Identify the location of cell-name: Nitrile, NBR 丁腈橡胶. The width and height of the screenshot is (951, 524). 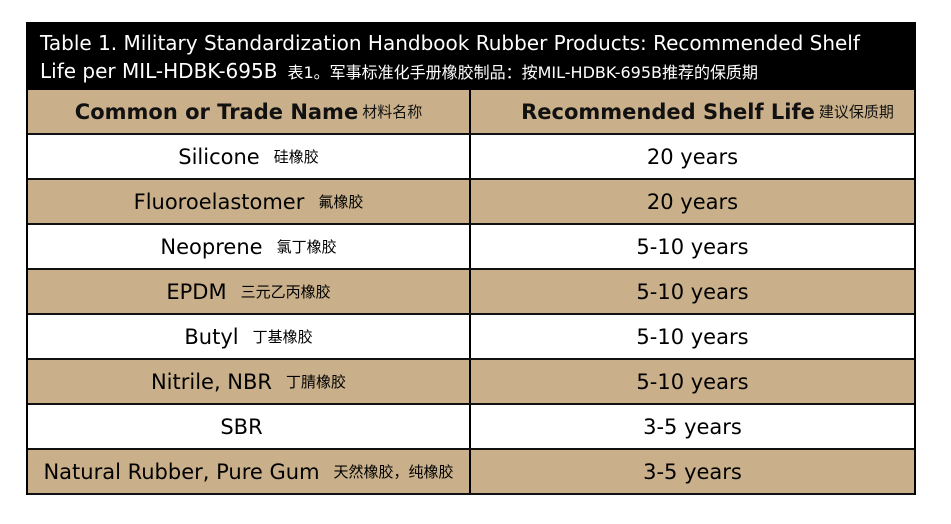
(249, 381).